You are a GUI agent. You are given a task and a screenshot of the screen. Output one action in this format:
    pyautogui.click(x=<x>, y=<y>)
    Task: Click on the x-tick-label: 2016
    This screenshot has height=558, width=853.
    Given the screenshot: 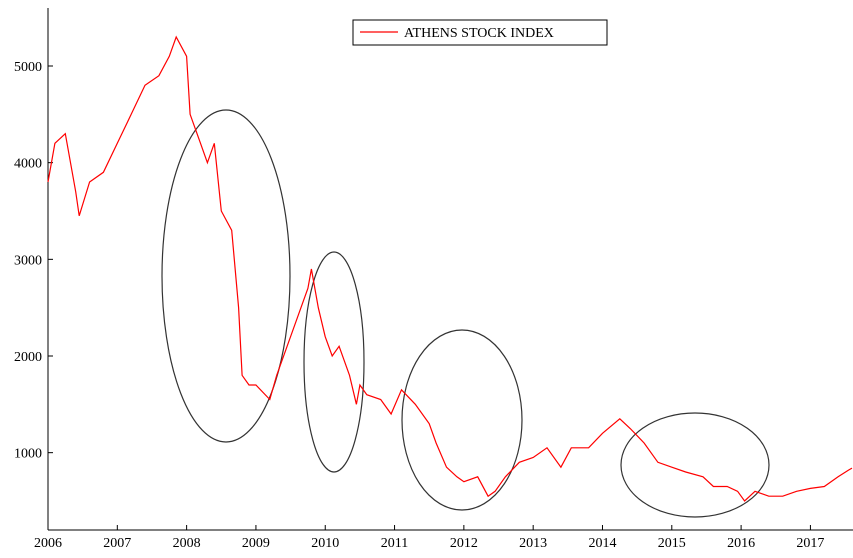 What is the action you would take?
    pyautogui.click(x=741, y=543)
    